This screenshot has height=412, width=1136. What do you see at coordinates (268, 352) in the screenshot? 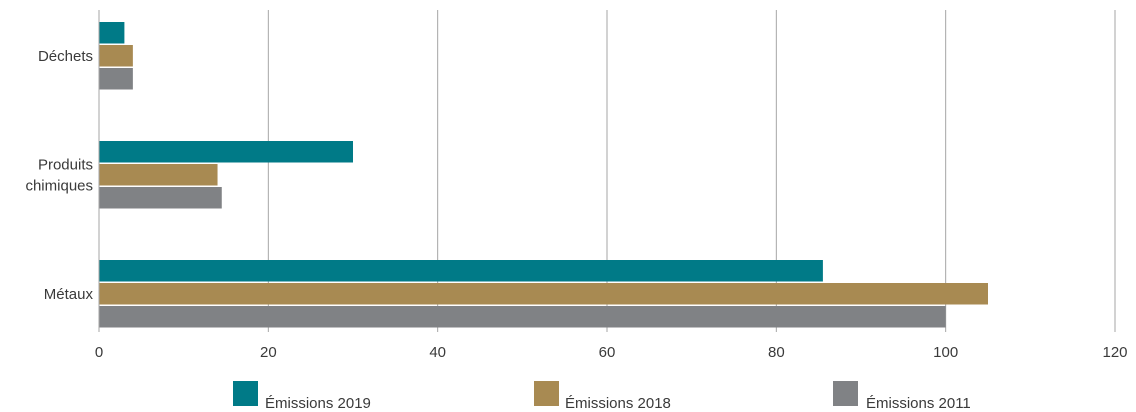
I see `x-tick-label: 20` at bounding box center [268, 352].